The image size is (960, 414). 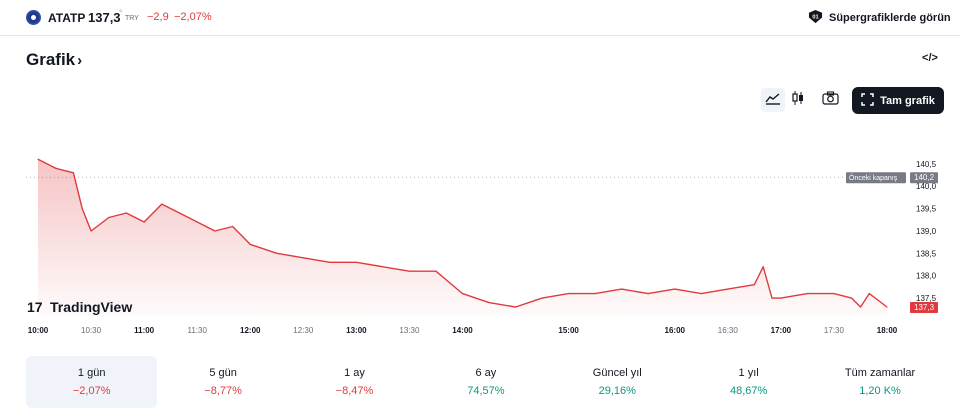 What do you see at coordinates (926, 164) in the screenshot?
I see `y-tick-label: 140,5` at bounding box center [926, 164].